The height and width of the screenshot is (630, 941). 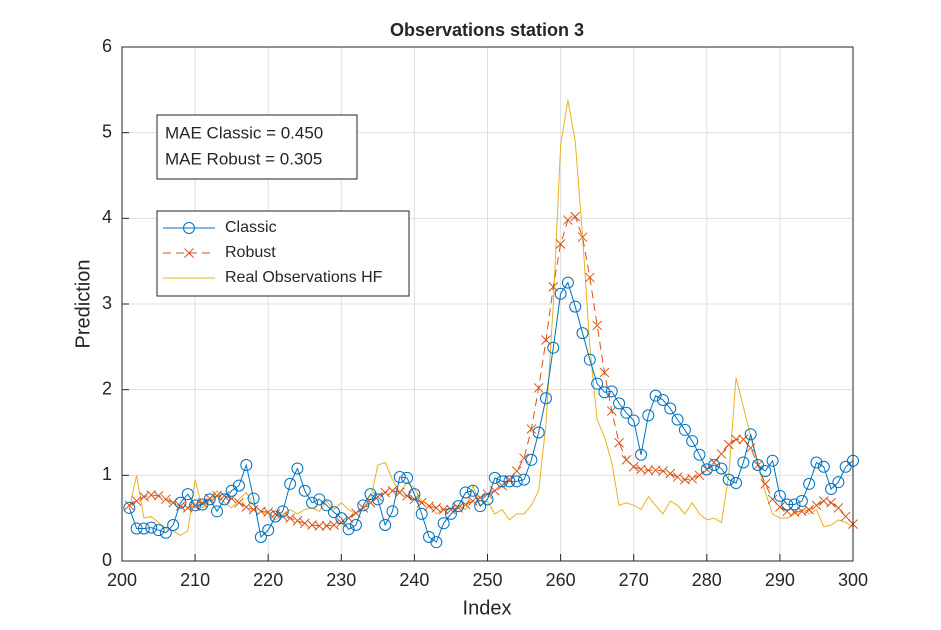 What do you see at coordinates (244, 132) in the screenshot?
I see `annotation: MAE Classic = 0.450` at bounding box center [244, 132].